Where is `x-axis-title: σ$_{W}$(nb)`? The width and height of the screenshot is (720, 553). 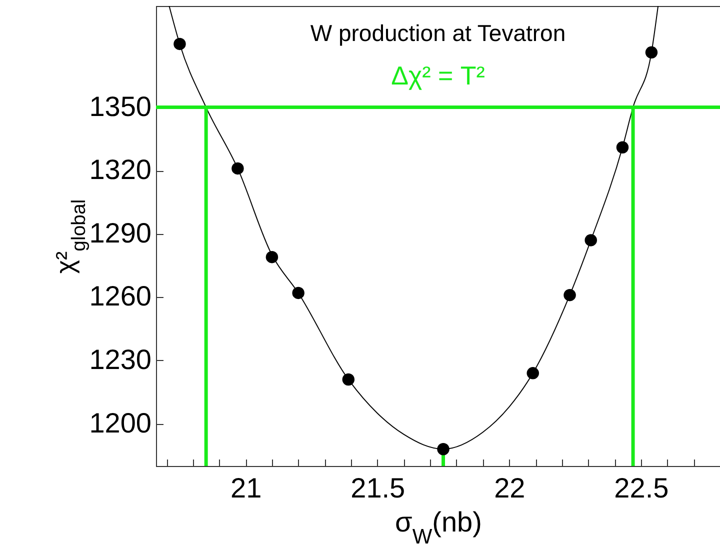
x-axis-title: σ$_{W}$(nb) is located at coordinates (438, 527).